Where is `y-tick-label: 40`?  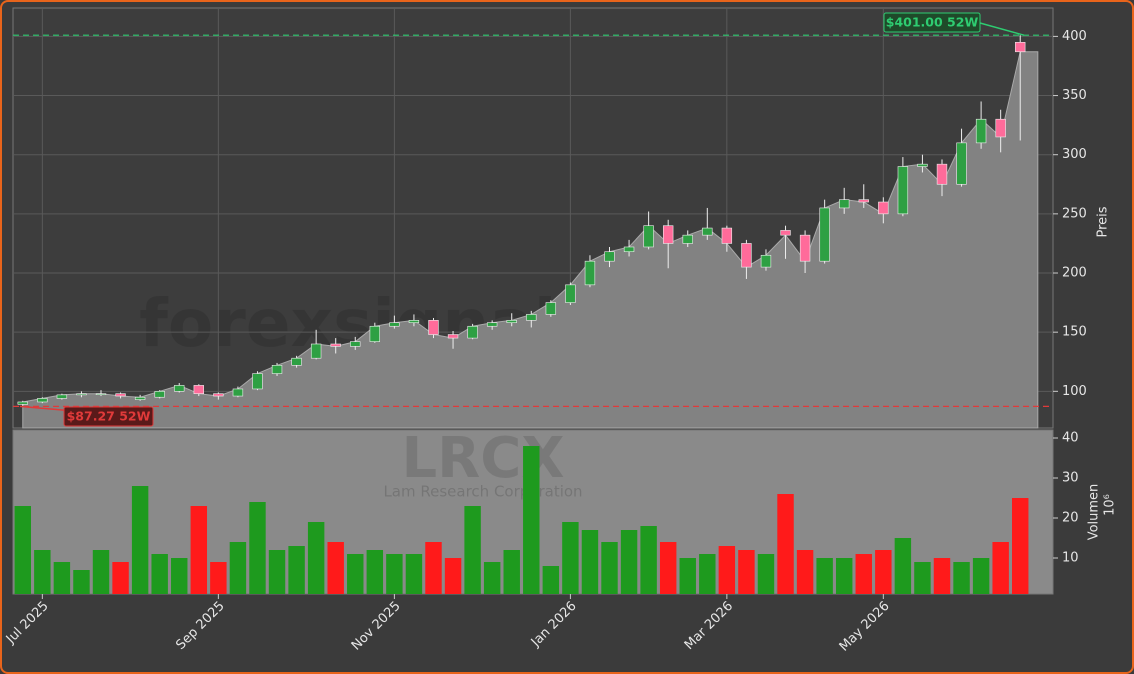 y-tick-label: 40 is located at coordinates (1070, 438).